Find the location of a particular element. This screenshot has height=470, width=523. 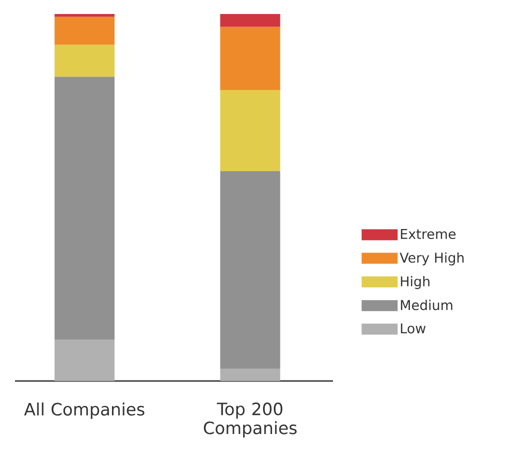

legend-label: Extreme is located at coordinates (428, 234).